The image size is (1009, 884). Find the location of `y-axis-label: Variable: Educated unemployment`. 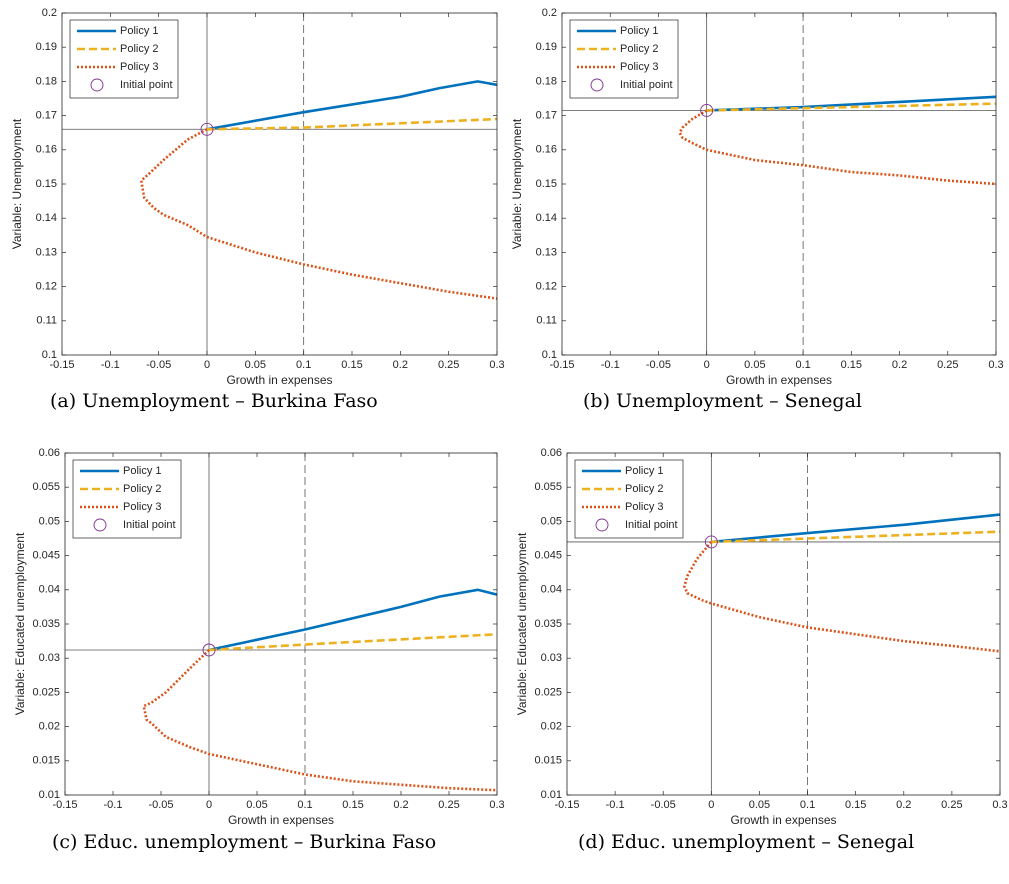

y-axis-label: Variable: Educated unemployment is located at coordinates (522, 623).